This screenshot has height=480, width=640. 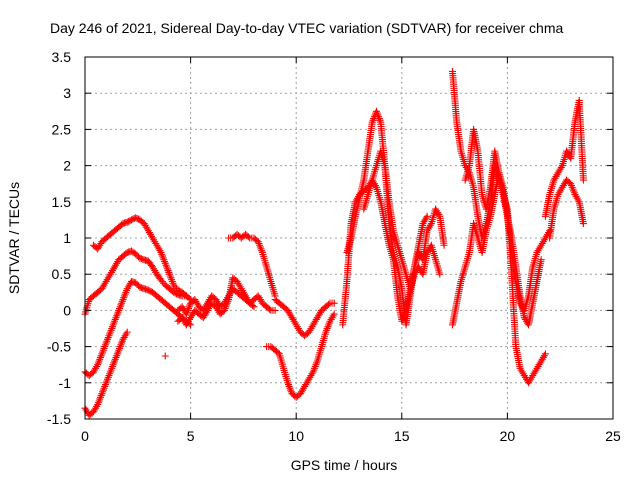 I want to click on y-tick-label: 3.5, so click(x=62, y=57).